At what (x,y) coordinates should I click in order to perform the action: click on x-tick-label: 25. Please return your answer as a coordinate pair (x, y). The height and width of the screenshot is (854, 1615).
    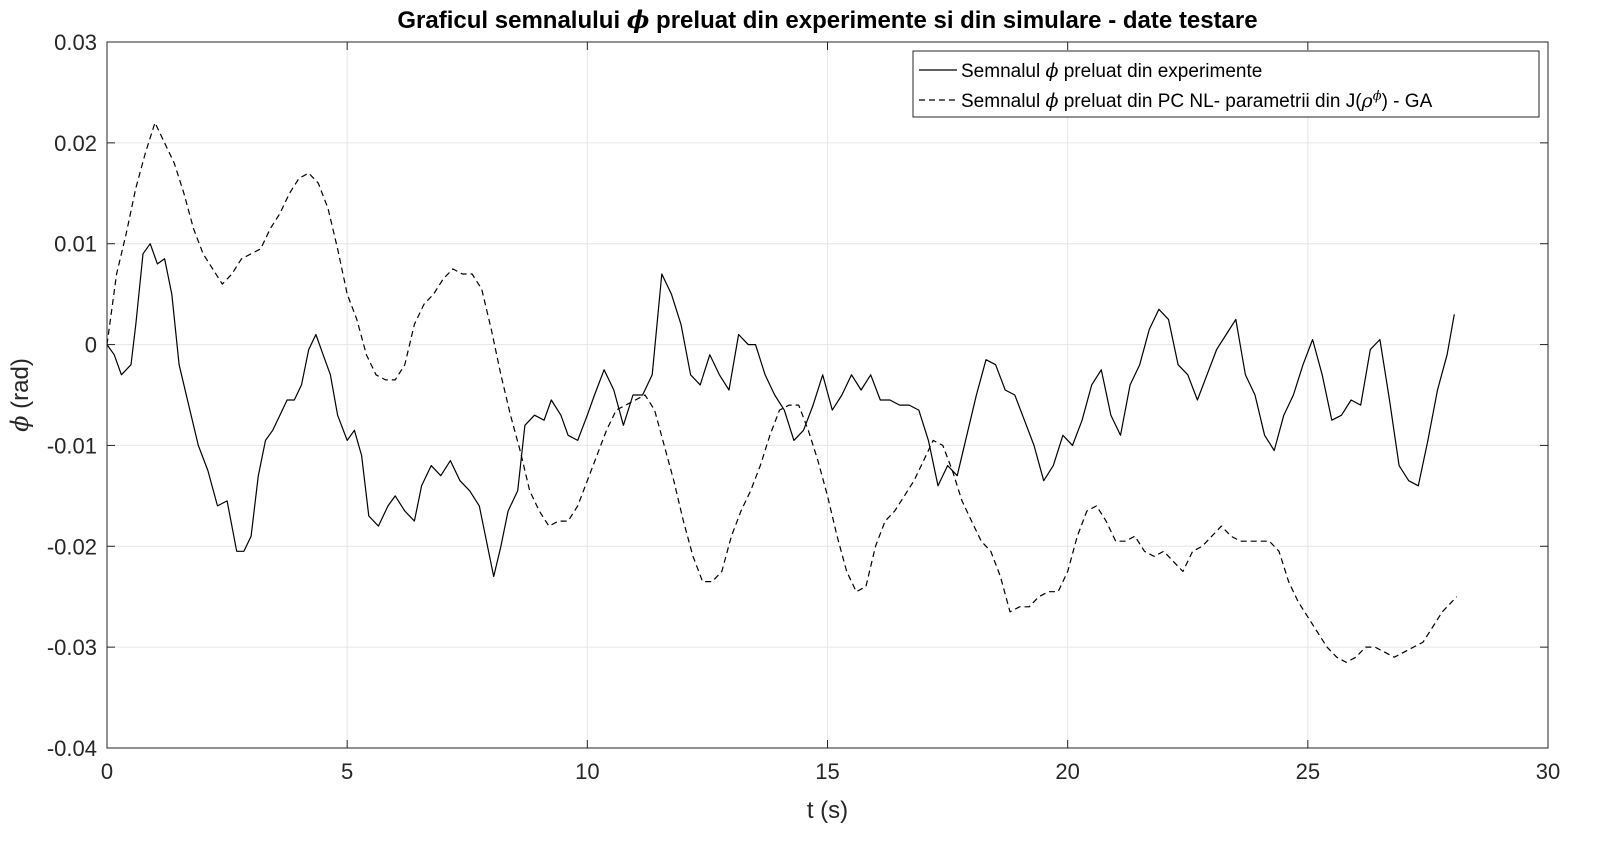
    Looking at the image, I should click on (1308, 771).